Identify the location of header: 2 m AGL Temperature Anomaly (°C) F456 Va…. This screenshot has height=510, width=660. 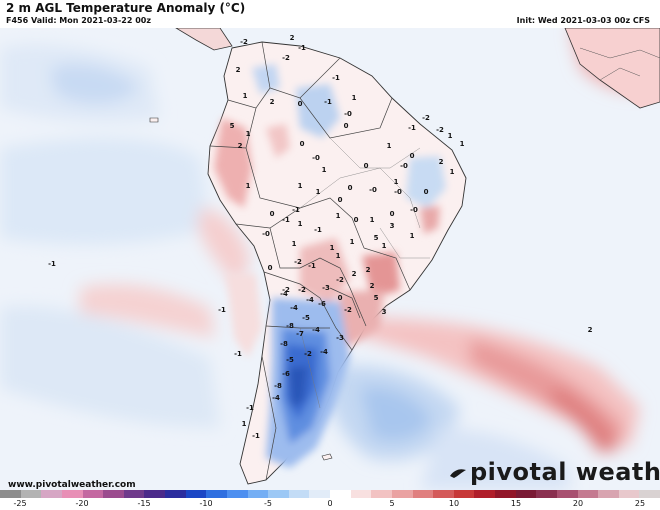
(330, 14).